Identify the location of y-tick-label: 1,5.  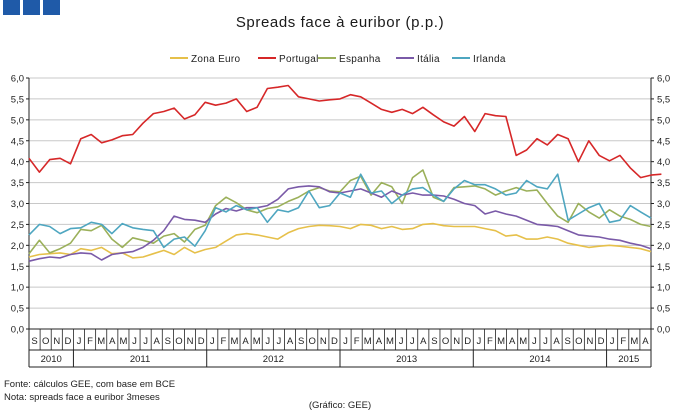
(17, 267).